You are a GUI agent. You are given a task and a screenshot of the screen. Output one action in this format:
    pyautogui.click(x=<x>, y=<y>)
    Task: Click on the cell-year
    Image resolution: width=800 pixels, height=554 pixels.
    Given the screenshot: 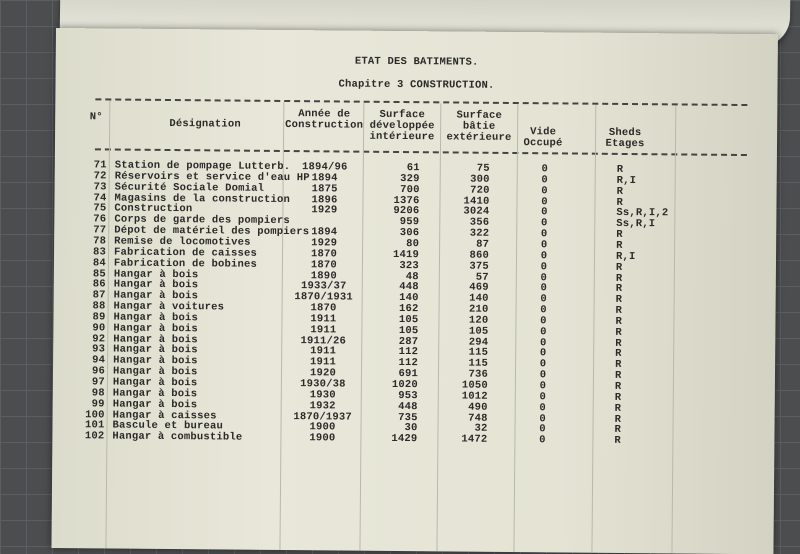 What is the action you would take?
    pyautogui.click(x=324, y=216)
    